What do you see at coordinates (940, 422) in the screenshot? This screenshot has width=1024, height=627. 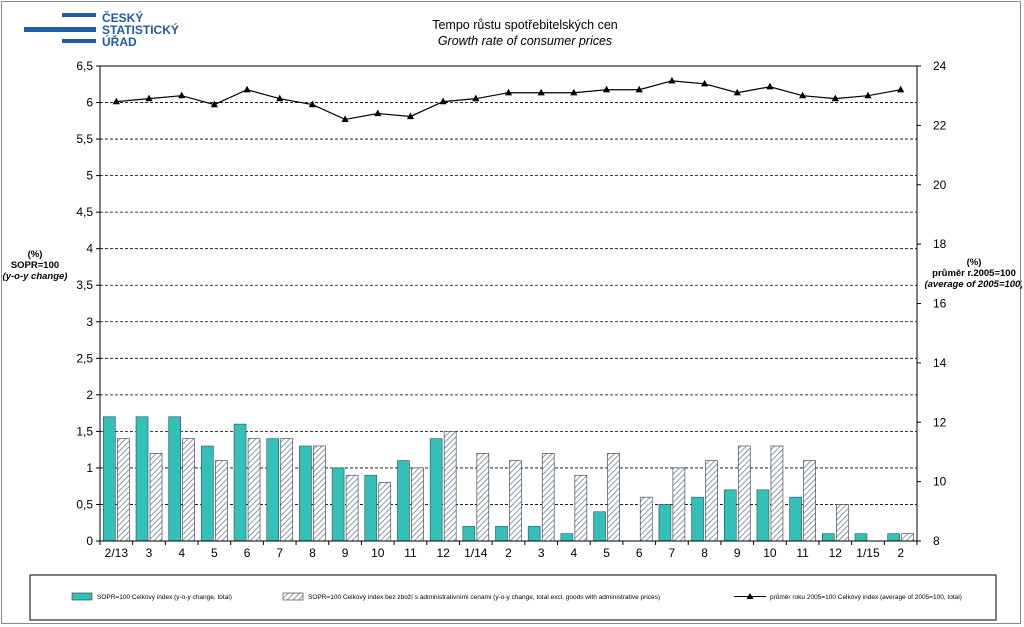 I see `right-tick-label: 12` at bounding box center [940, 422].